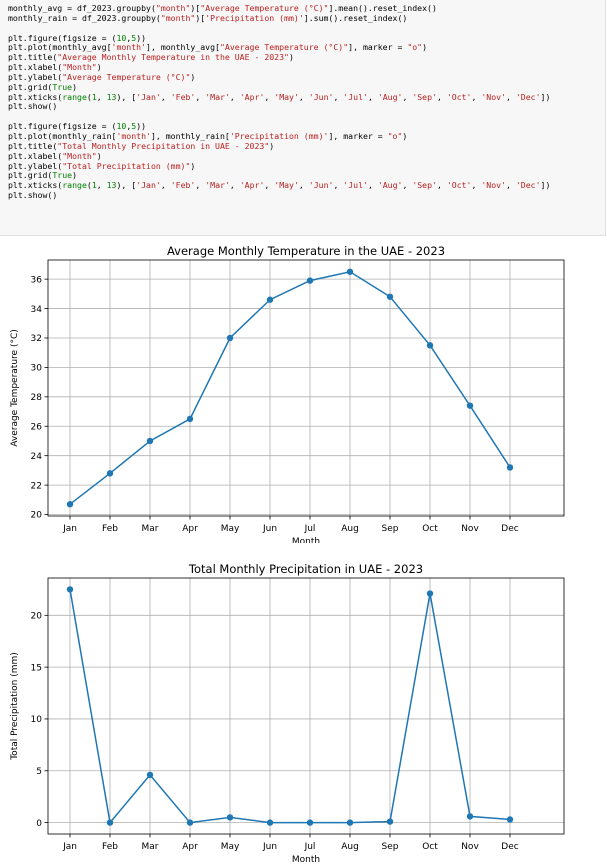 The width and height of the screenshot is (607, 864). I want to click on code-token: plt.show(), so click(33, 195).